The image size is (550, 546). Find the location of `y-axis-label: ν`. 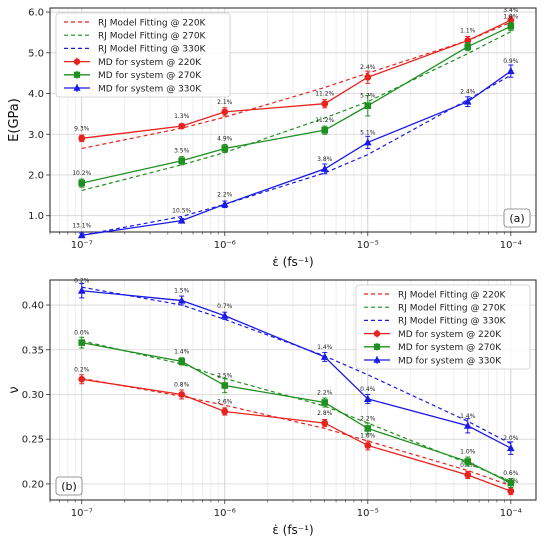

y-axis-label: ν is located at coordinates (14, 389).